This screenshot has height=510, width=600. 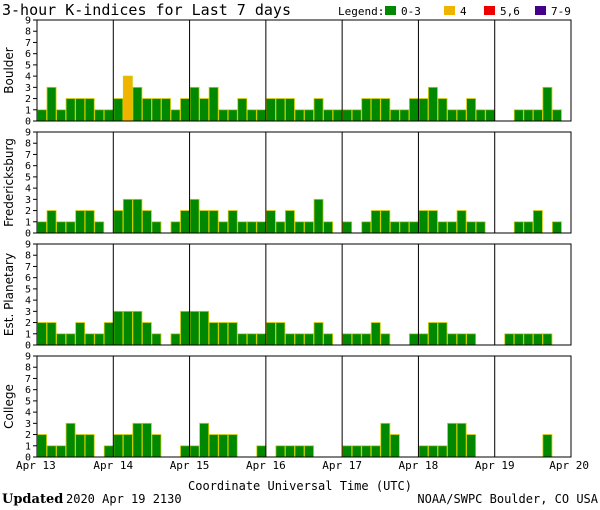 What do you see at coordinates (28, 435) in the screenshot?
I see `y-tick-label: 2` at bounding box center [28, 435].